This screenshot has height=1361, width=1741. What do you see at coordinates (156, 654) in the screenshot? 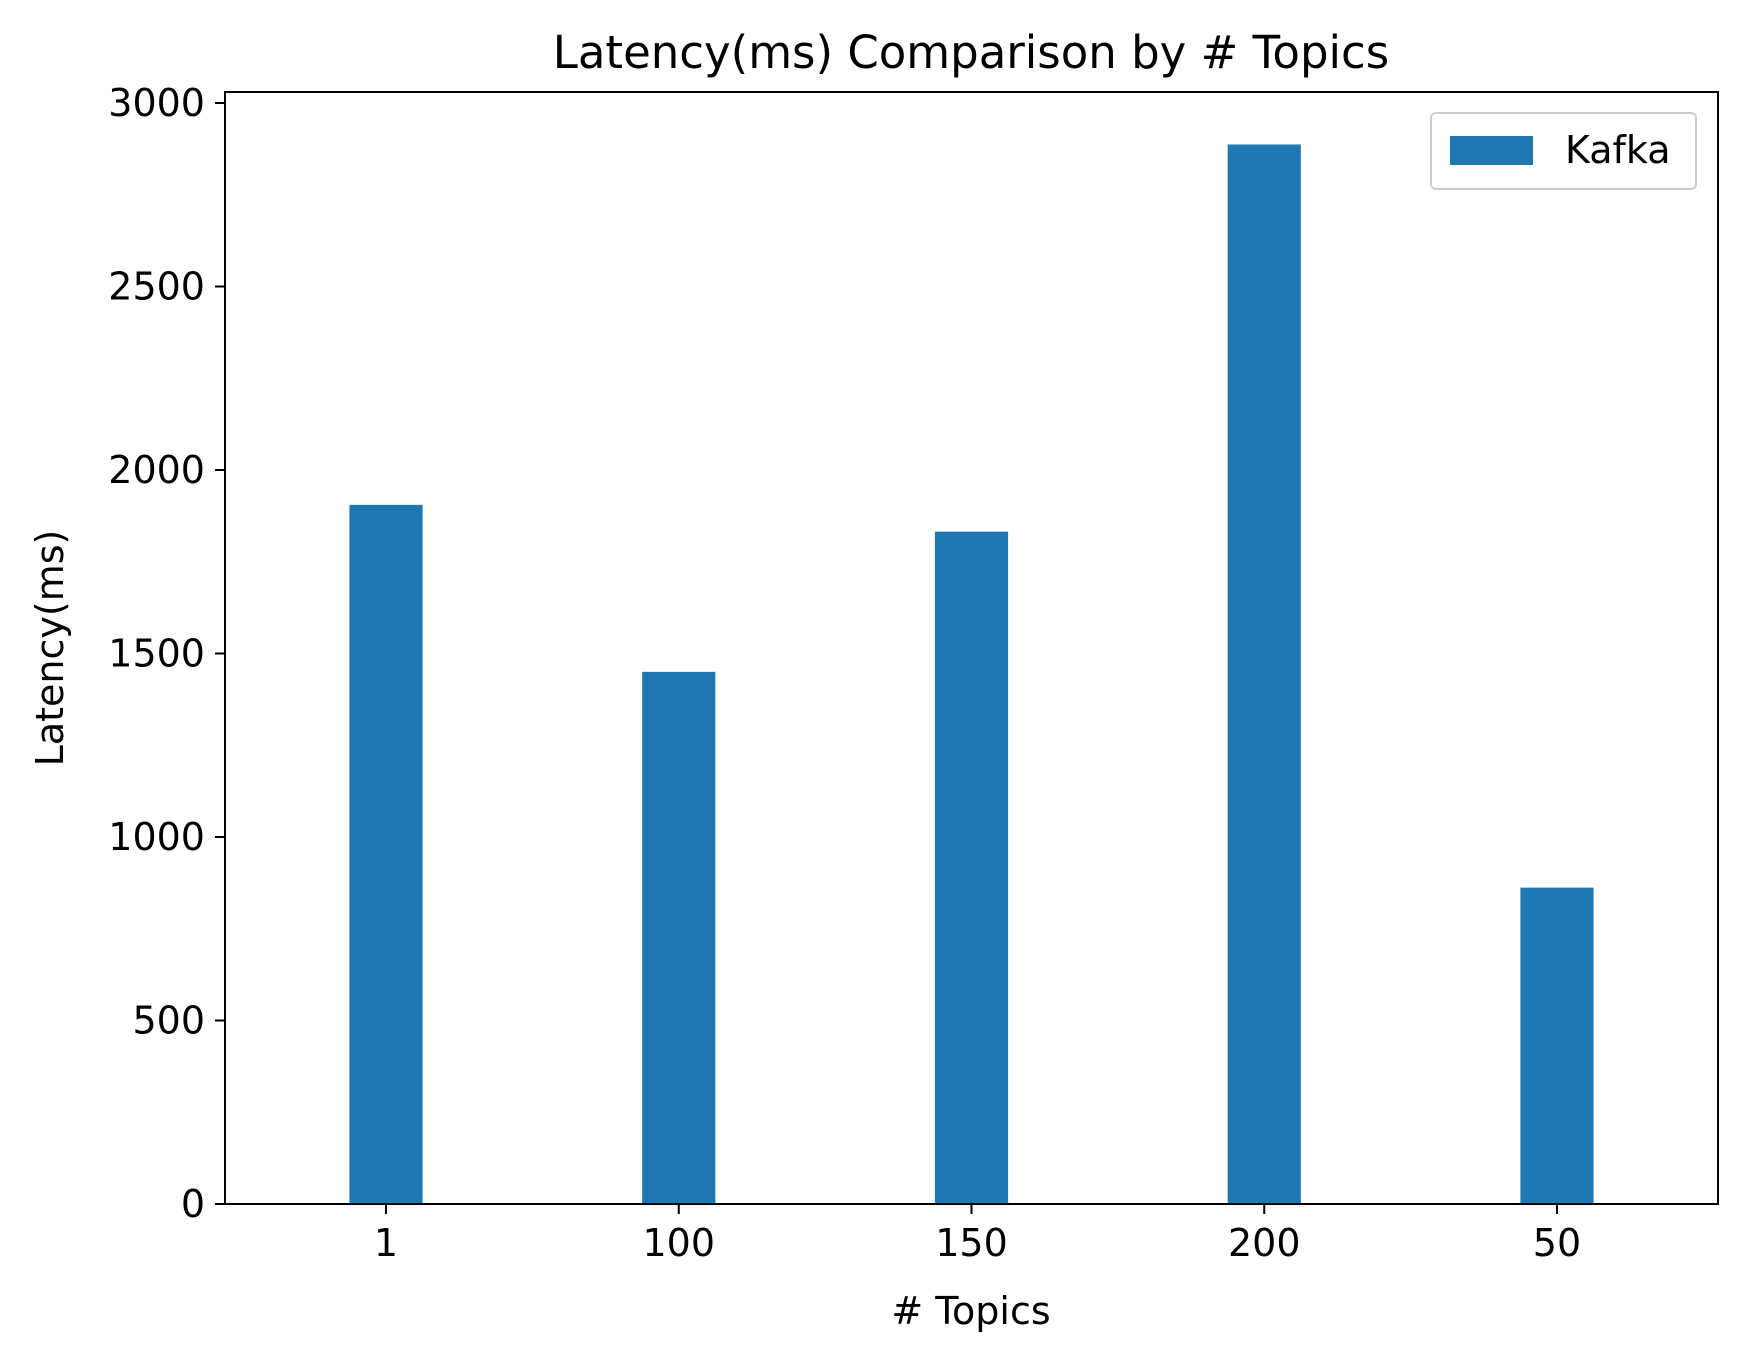
I see `y-tick-label: 1500` at bounding box center [156, 654].